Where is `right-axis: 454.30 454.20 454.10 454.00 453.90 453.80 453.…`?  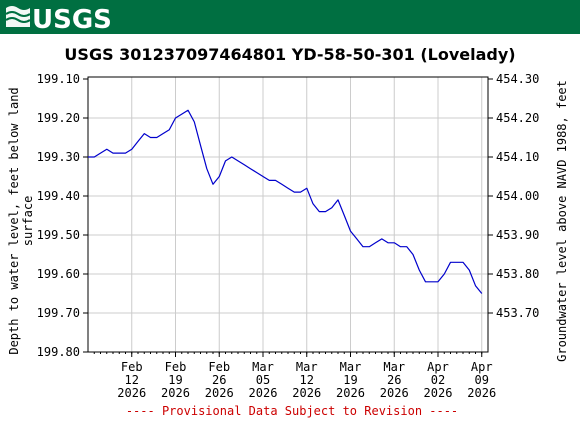 right-axis: 454.30 454.20 454.10 454.00 453.90 453.80 453.… is located at coordinates (513, 196).